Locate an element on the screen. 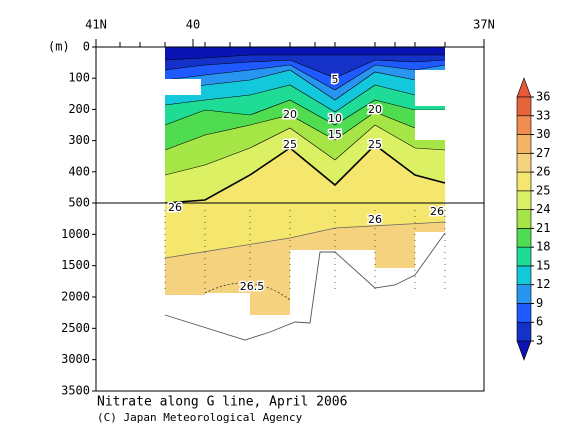 The image size is (570, 445). colorbar-label: 26 is located at coordinates (543, 172).